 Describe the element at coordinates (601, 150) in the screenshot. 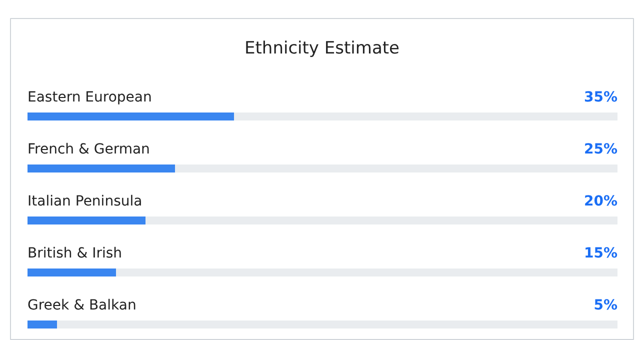

I see `data-label: 25%` at that location.